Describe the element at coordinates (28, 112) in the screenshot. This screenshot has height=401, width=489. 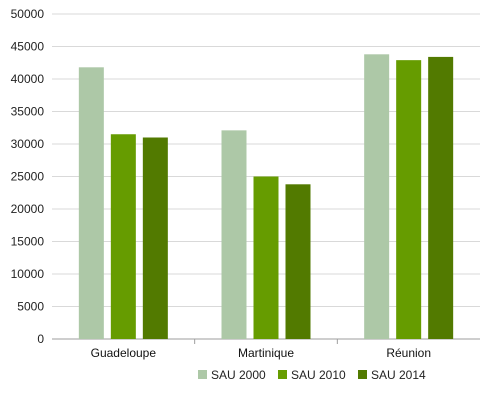
I see `y-tick-label: 35000` at that location.